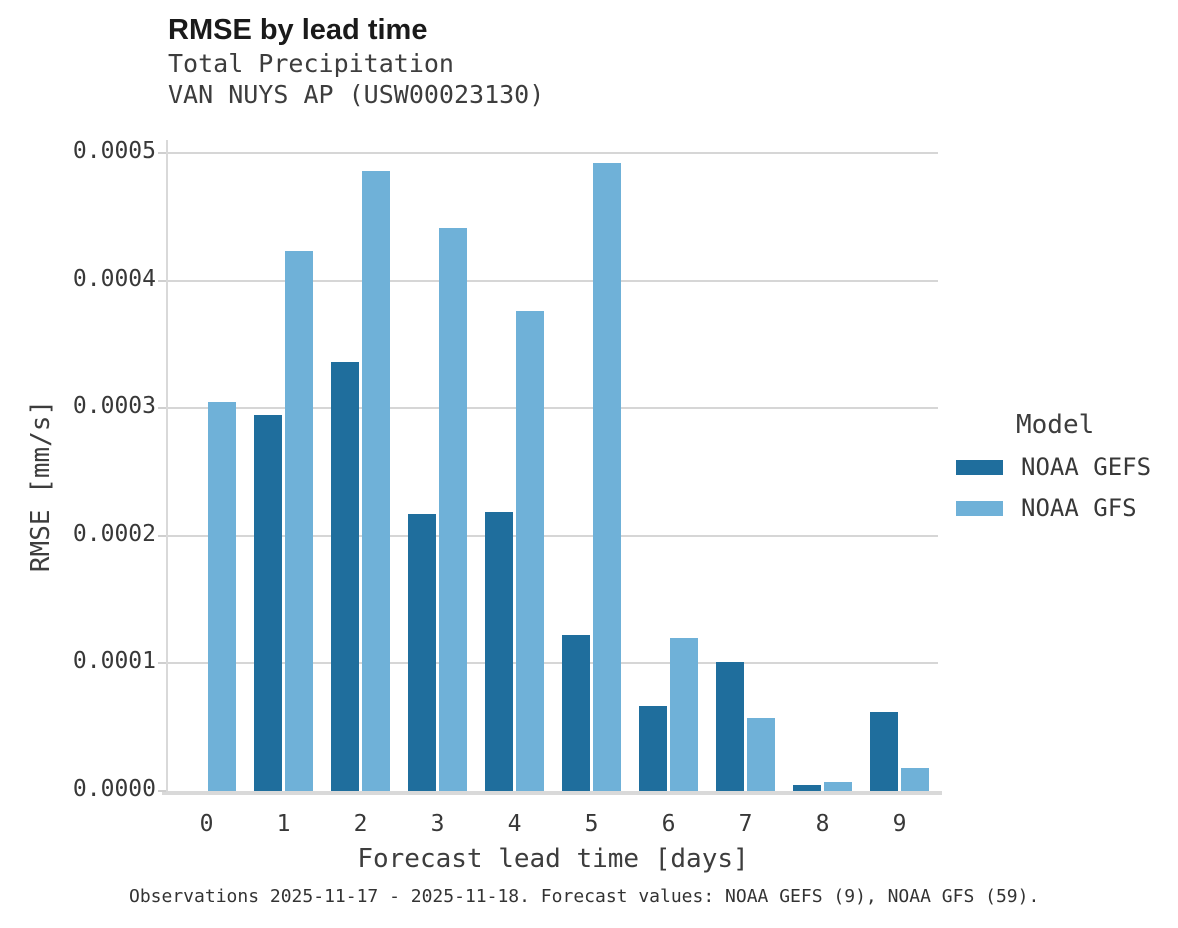 The image size is (1178, 928). I want to click on x-tick-label-7: 7, so click(745, 824).